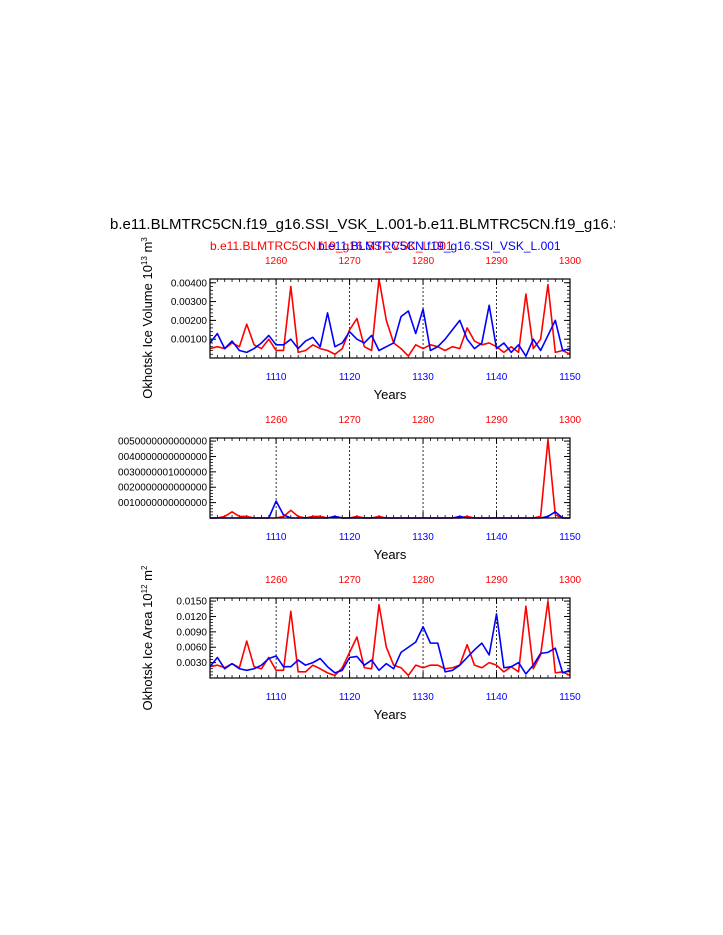  What do you see at coordinates (189, 321) in the screenshot?
I see `y-tick-label: 0.00200` at bounding box center [189, 321].